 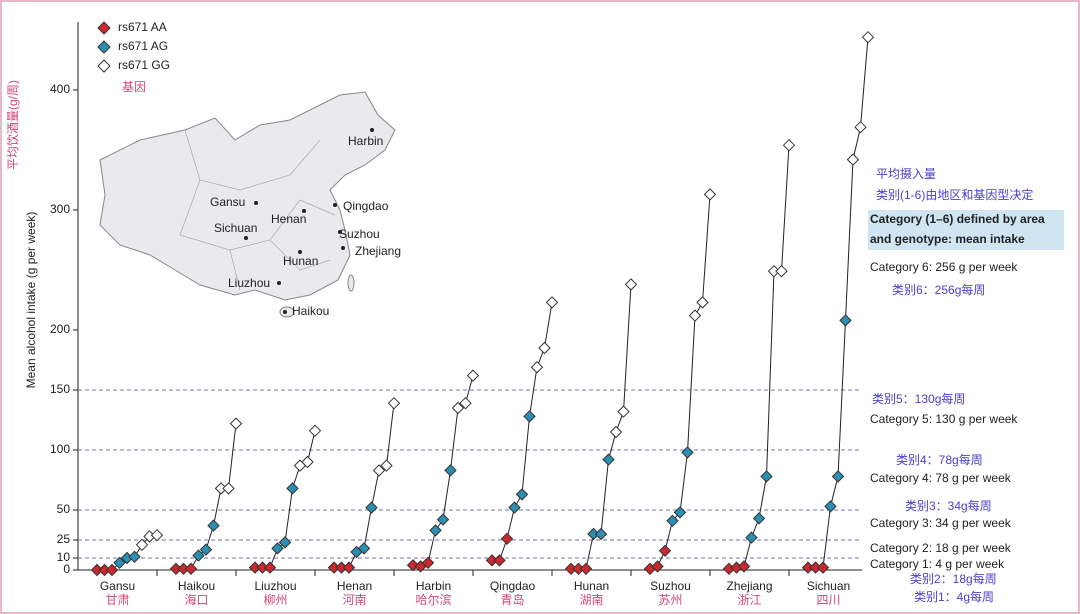 What do you see at coordinates (749, 586) in the screenshot?
I see `x-tick-label: Zhejiang` at bounding box center [749, 586].